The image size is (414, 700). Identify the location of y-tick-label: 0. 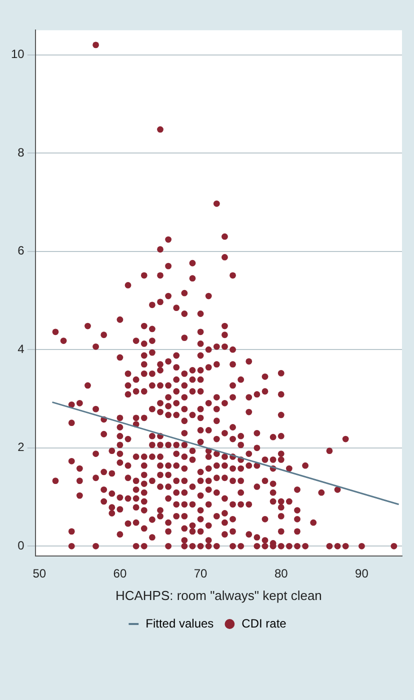
(21, 545).